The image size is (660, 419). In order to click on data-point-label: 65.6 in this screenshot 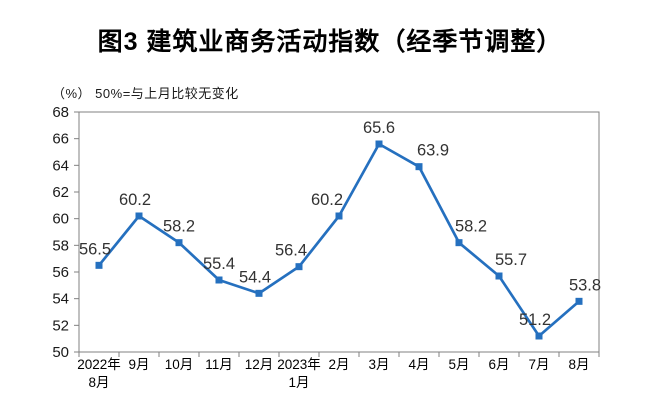, I will do `click(379, 128)`.